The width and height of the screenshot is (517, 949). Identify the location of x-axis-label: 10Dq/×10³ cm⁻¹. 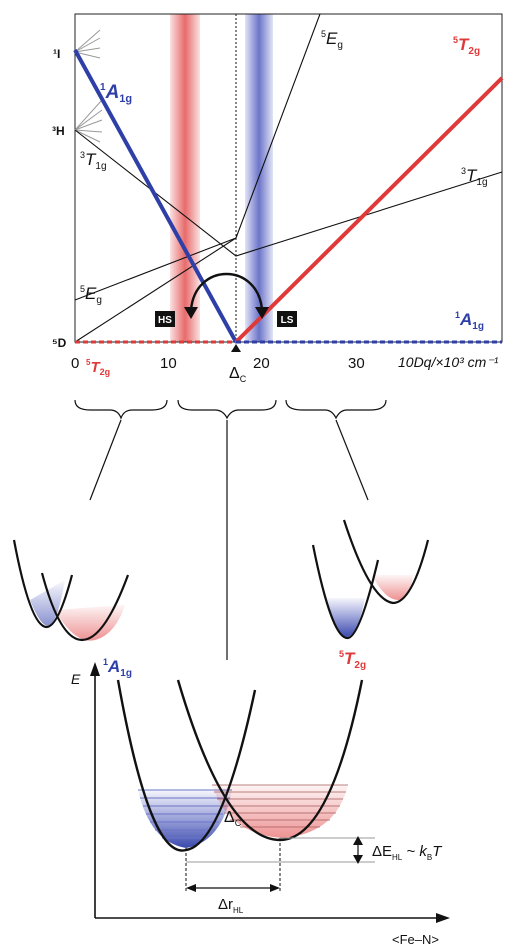
(448, 362).